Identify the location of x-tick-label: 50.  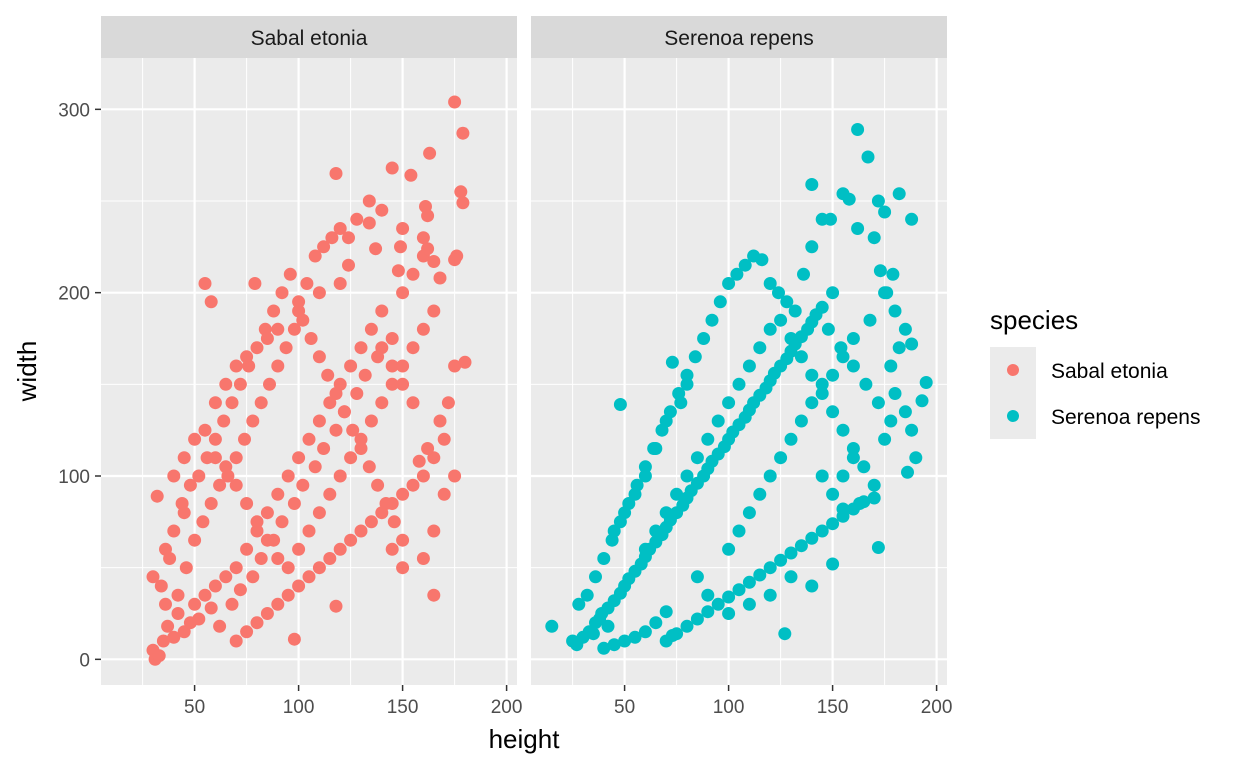
(194, 707).